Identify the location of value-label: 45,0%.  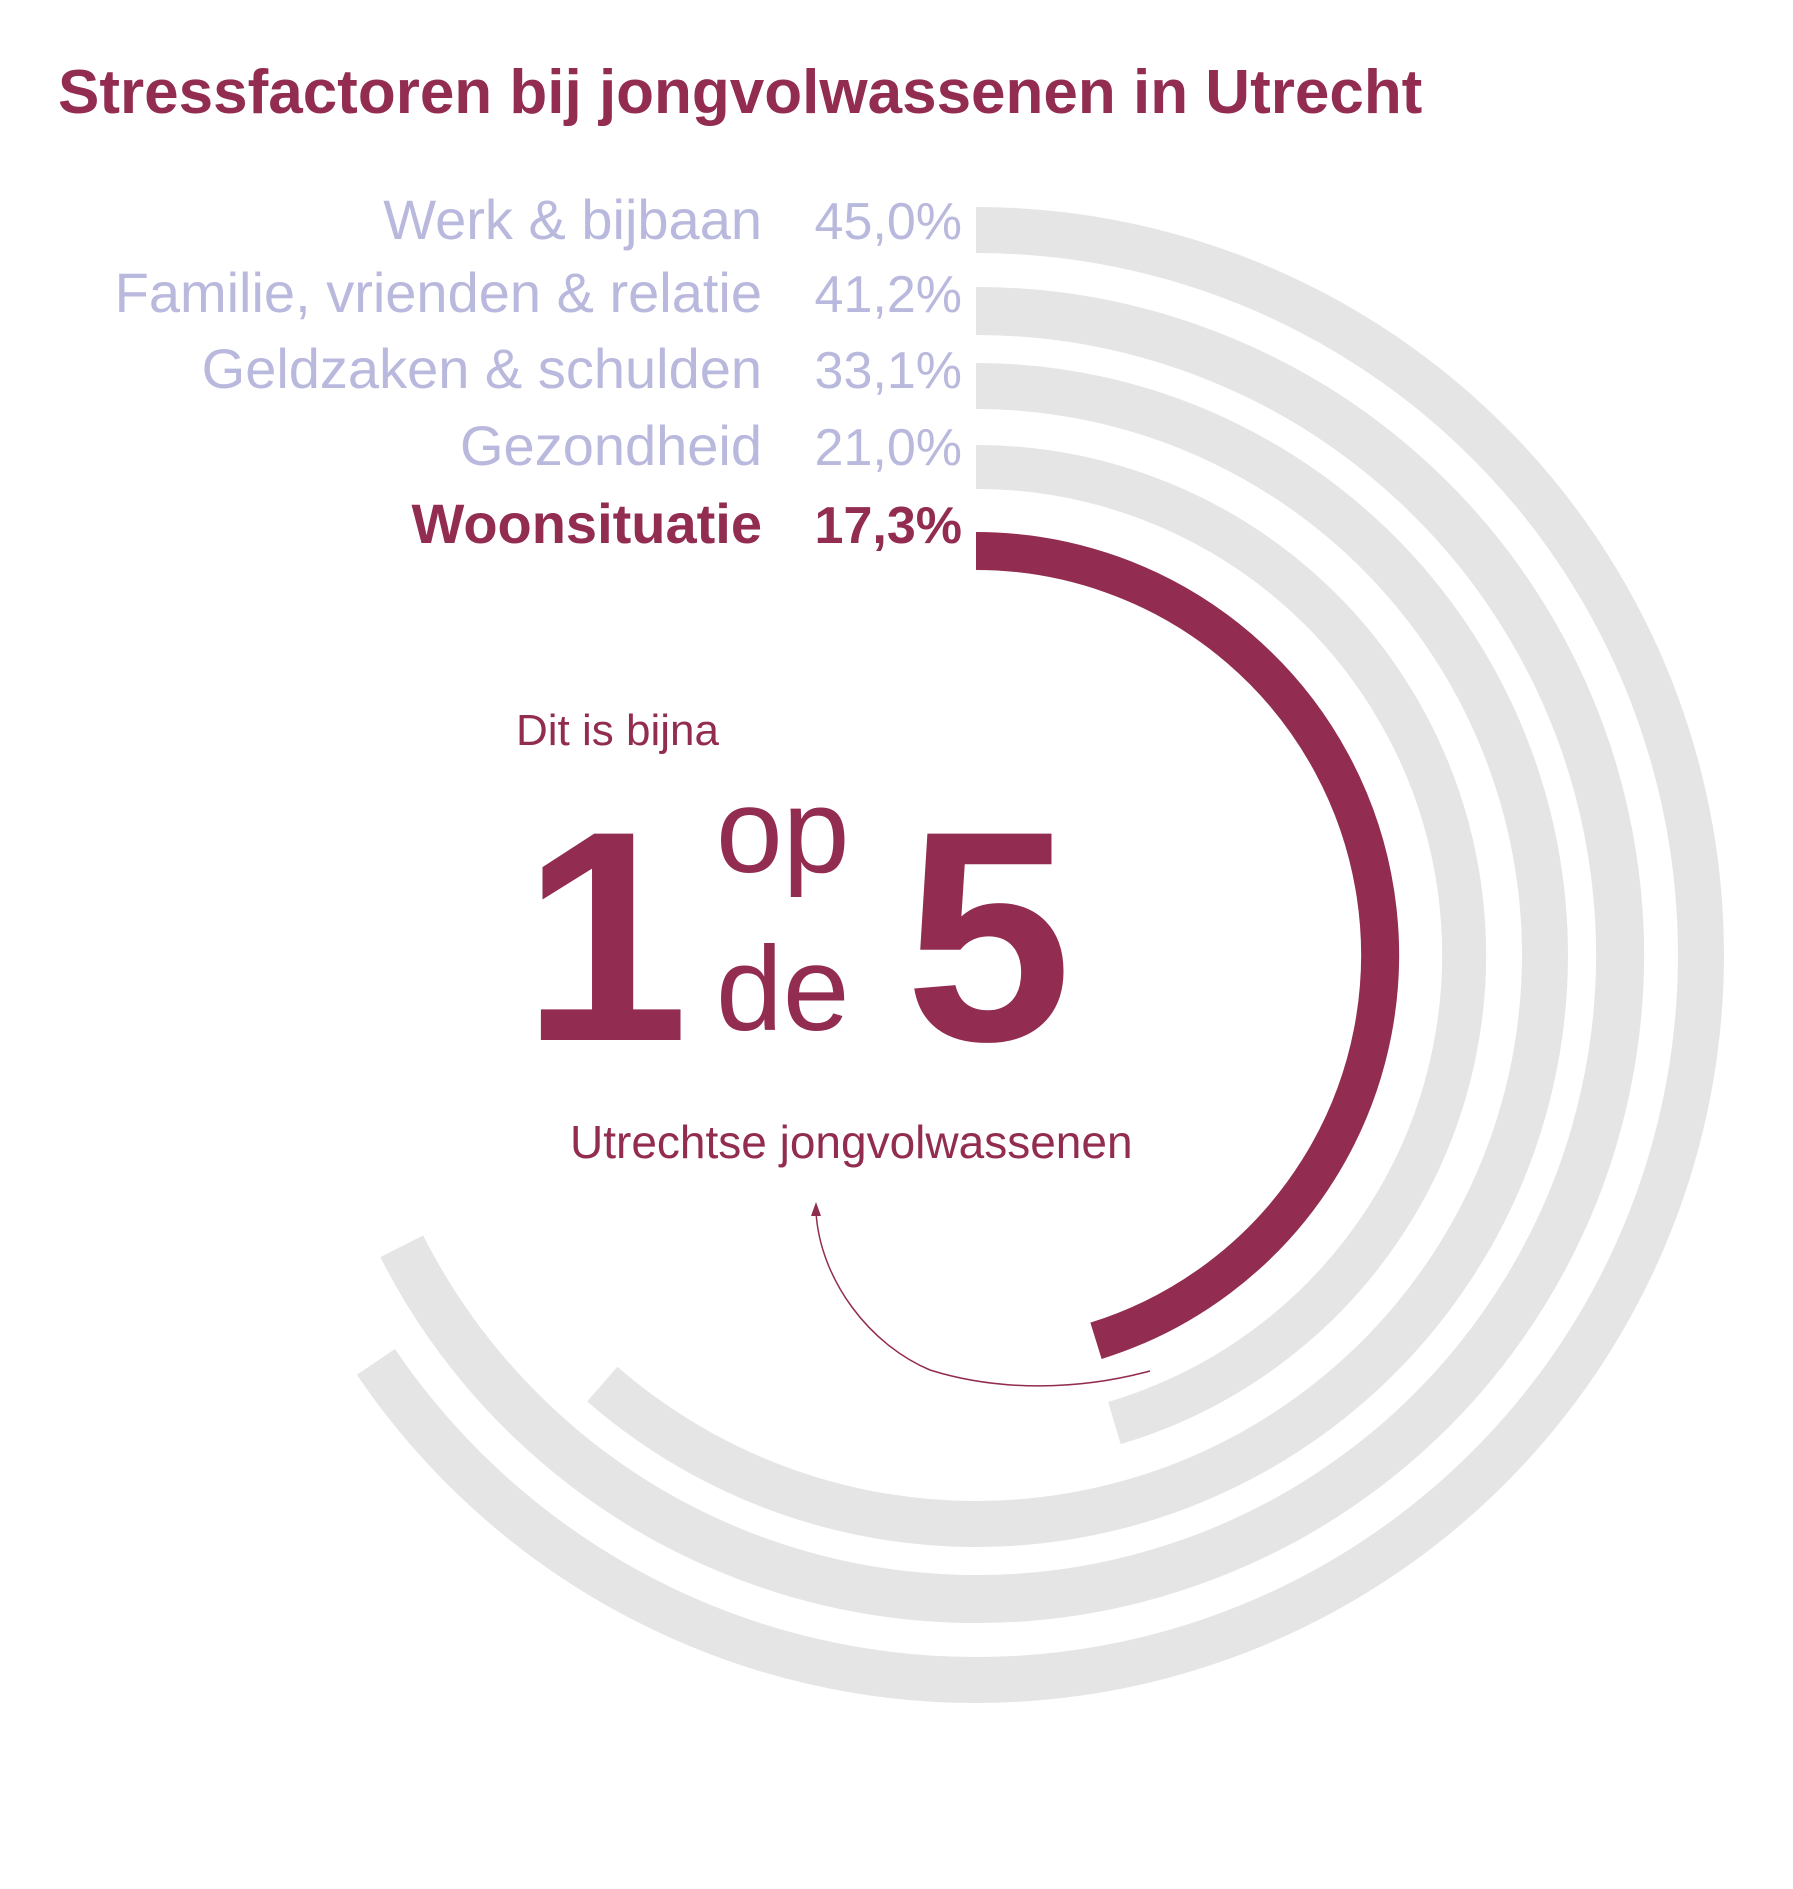
(888, 222).